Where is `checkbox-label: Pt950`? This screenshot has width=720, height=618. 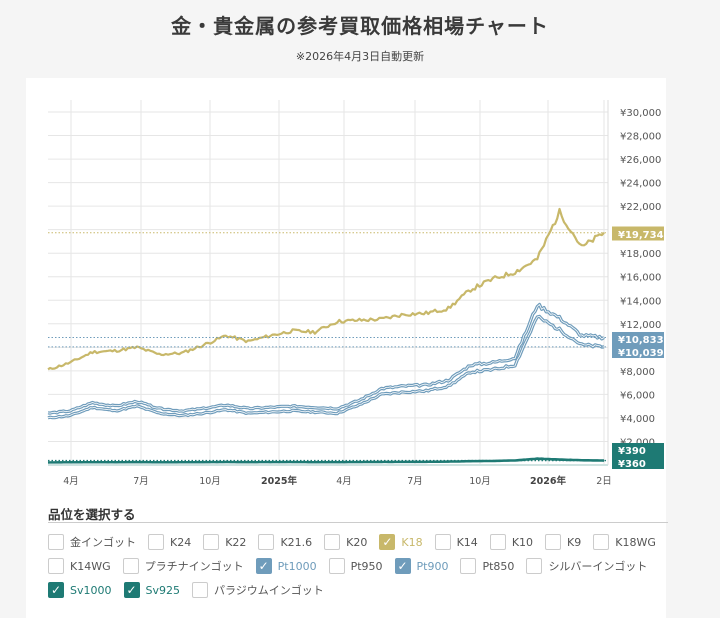 checkbox-label: Pt950 is located at coordinates (366, 566).